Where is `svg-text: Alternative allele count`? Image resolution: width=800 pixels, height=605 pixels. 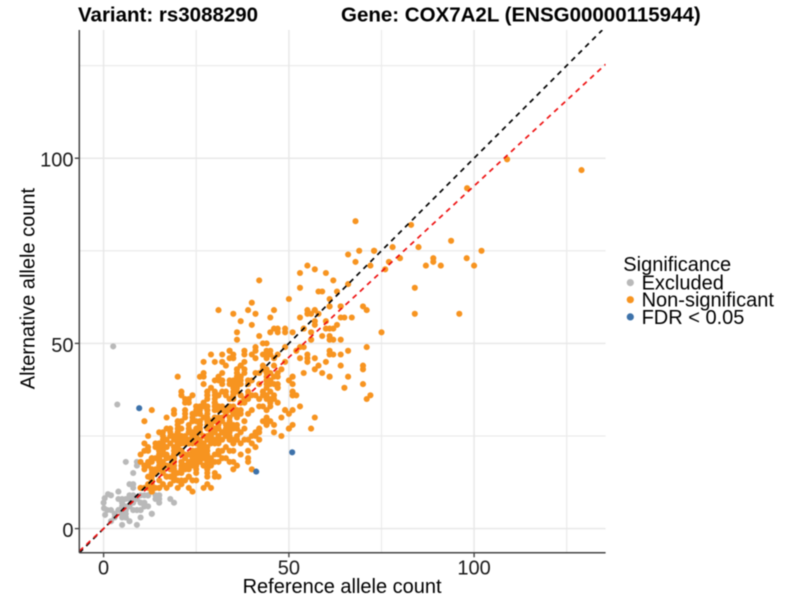
svg-text: Alternative allele count is located at coordinates (29, 289).